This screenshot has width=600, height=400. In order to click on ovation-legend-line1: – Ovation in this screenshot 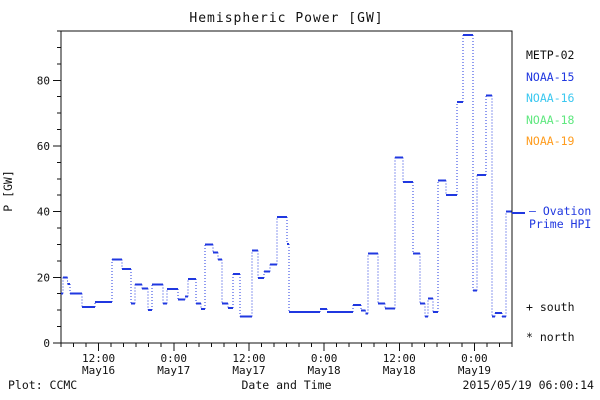, I will do `click(560, 211)`.